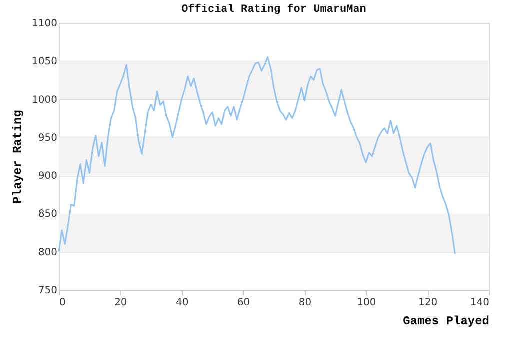 This screenshot has height=340, width=510. What do you see at coordinates (48, 176) in the screenshot?
I see `y-tick-label: 900` at bounding box center [48, 176].